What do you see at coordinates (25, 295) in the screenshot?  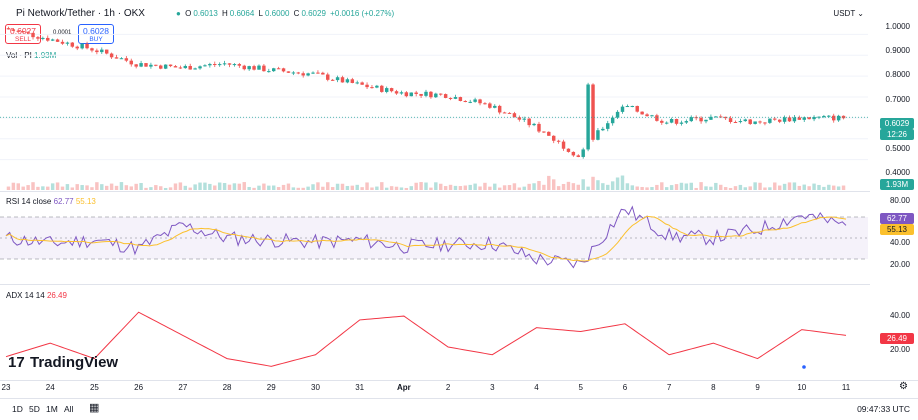 I see `adx-legend-label: ADX 14 14` at bounding box center [25, 295].